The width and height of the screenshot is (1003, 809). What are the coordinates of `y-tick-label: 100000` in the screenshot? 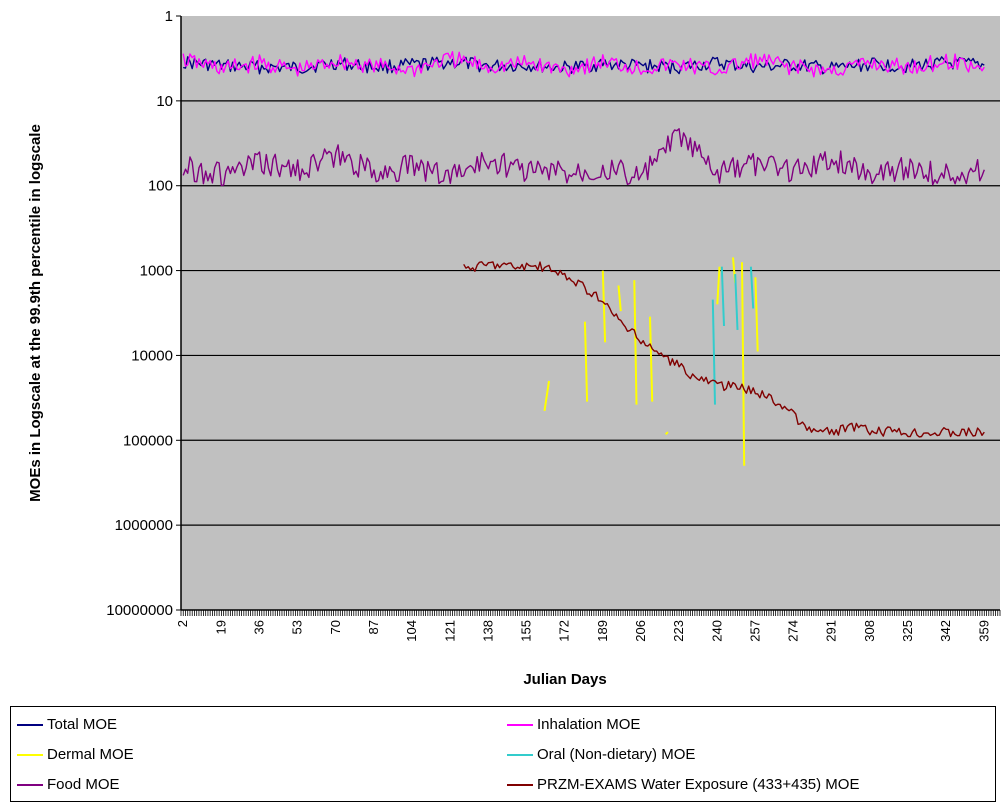 It's located at (148, 440).